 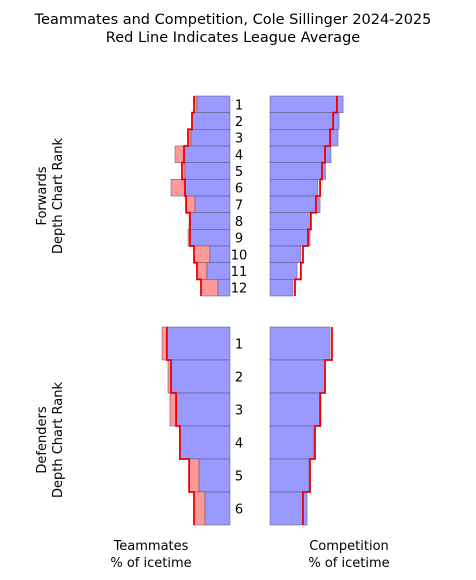 What do you see at coordinates (58, 440) in the screenshot?
I see `defenders-ylabel-line2: Depth Chart Rank` at bounding box center [58, 440].